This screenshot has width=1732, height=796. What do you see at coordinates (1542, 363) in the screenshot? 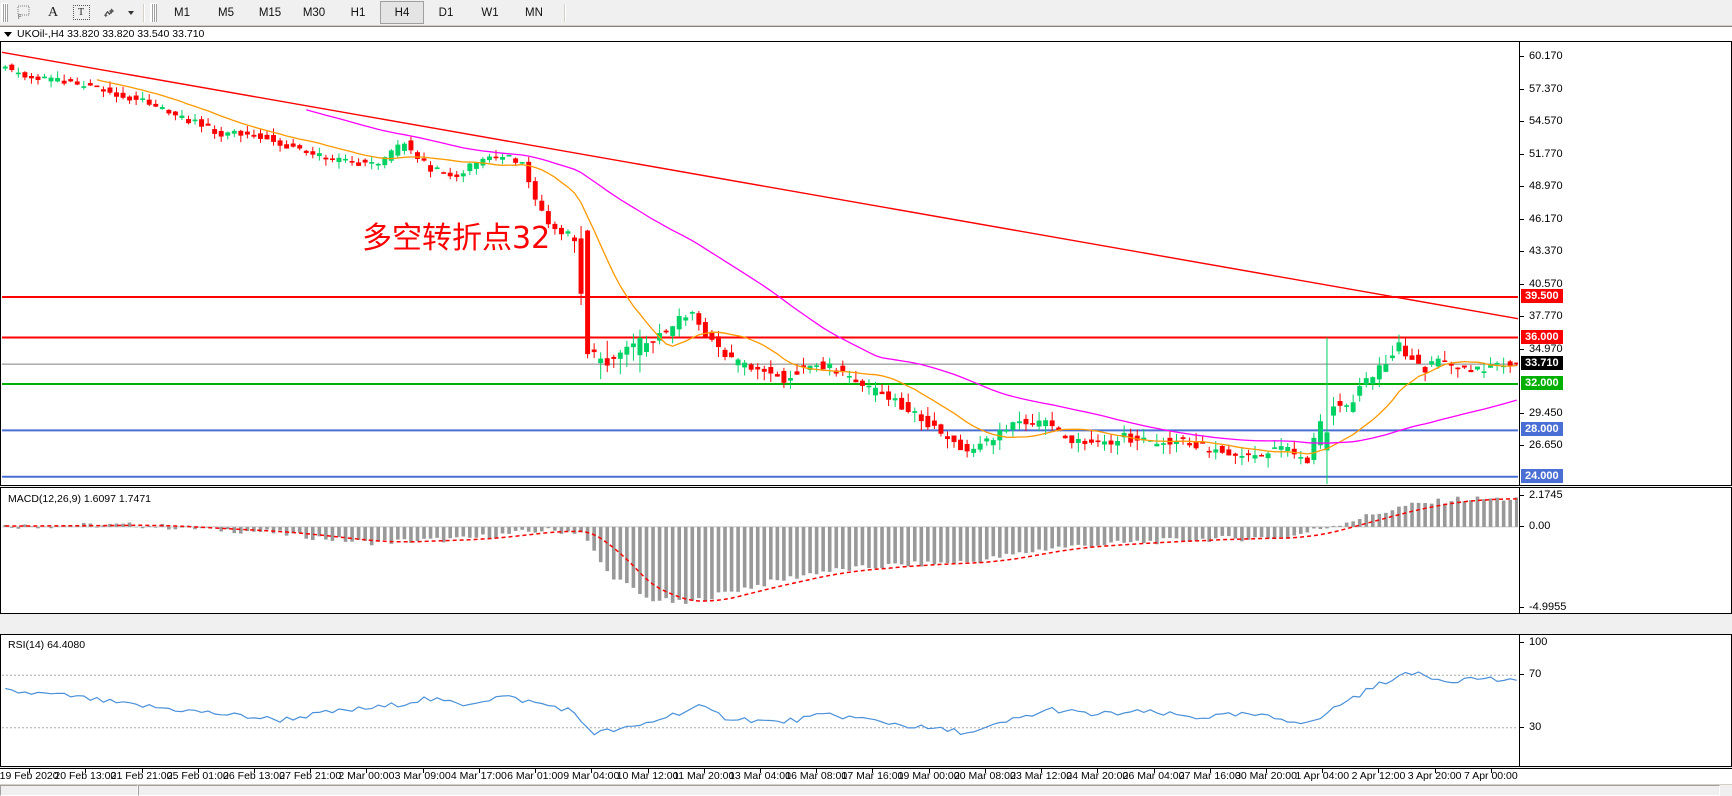
I see `price-tag-33.710: 33.710` at bounding box center [1542, 363].